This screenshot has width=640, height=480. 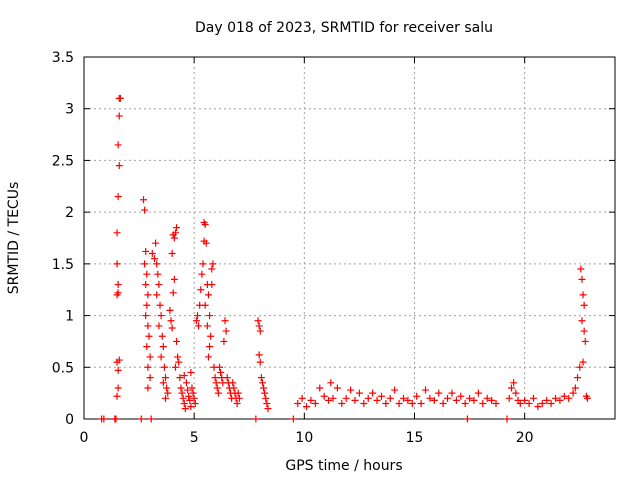 What do you see at coordinates (304, 438) in the screenshot?
I see `x-tick-label: 10` at bounding box center [304, 438].